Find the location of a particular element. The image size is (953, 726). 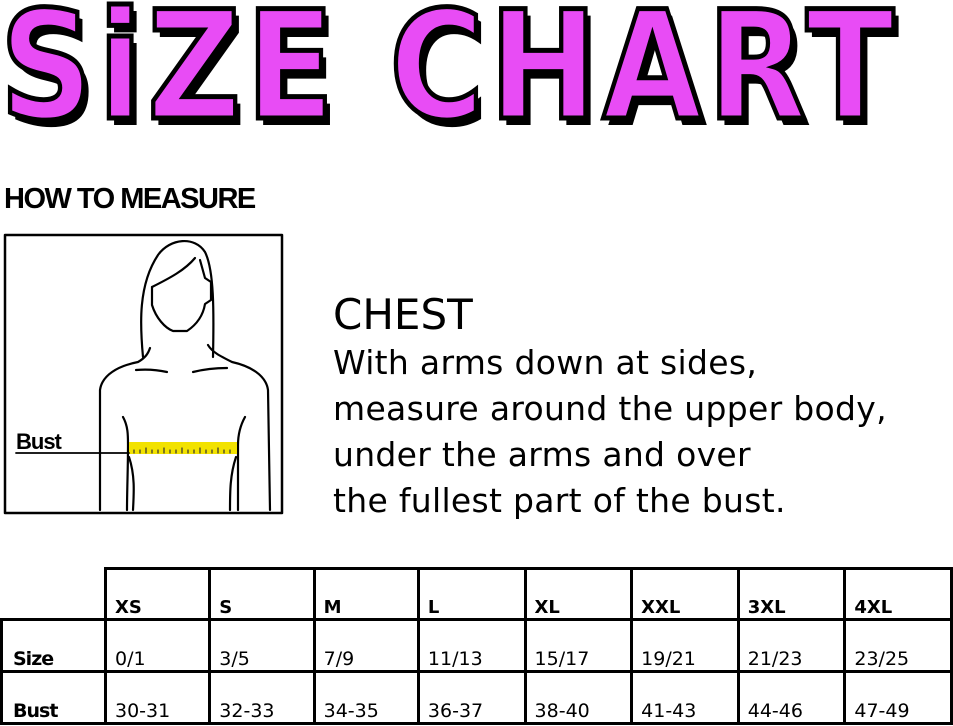

illustration-frame is located at coordinates (143, 374).